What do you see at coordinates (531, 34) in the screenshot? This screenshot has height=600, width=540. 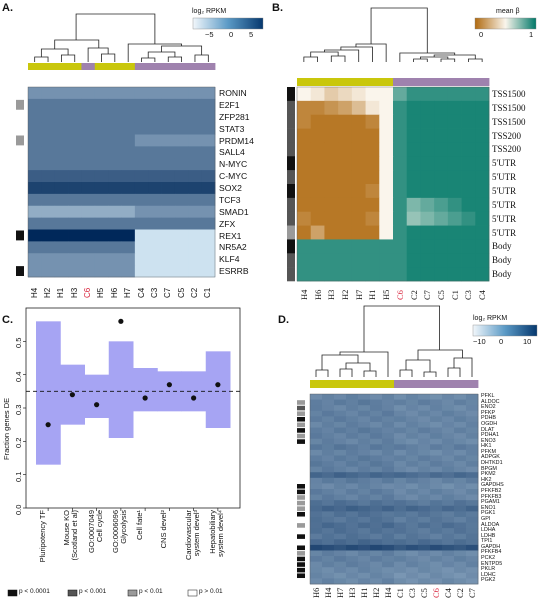 I see `legend-tick: 1` at bounding box center [531, 34].